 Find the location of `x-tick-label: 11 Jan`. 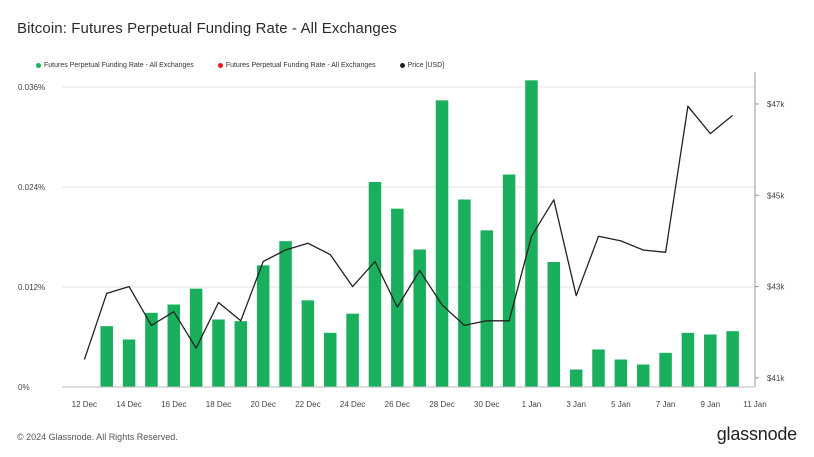

x-tick-label: 11 Jan is located at coordinates (754, 404).